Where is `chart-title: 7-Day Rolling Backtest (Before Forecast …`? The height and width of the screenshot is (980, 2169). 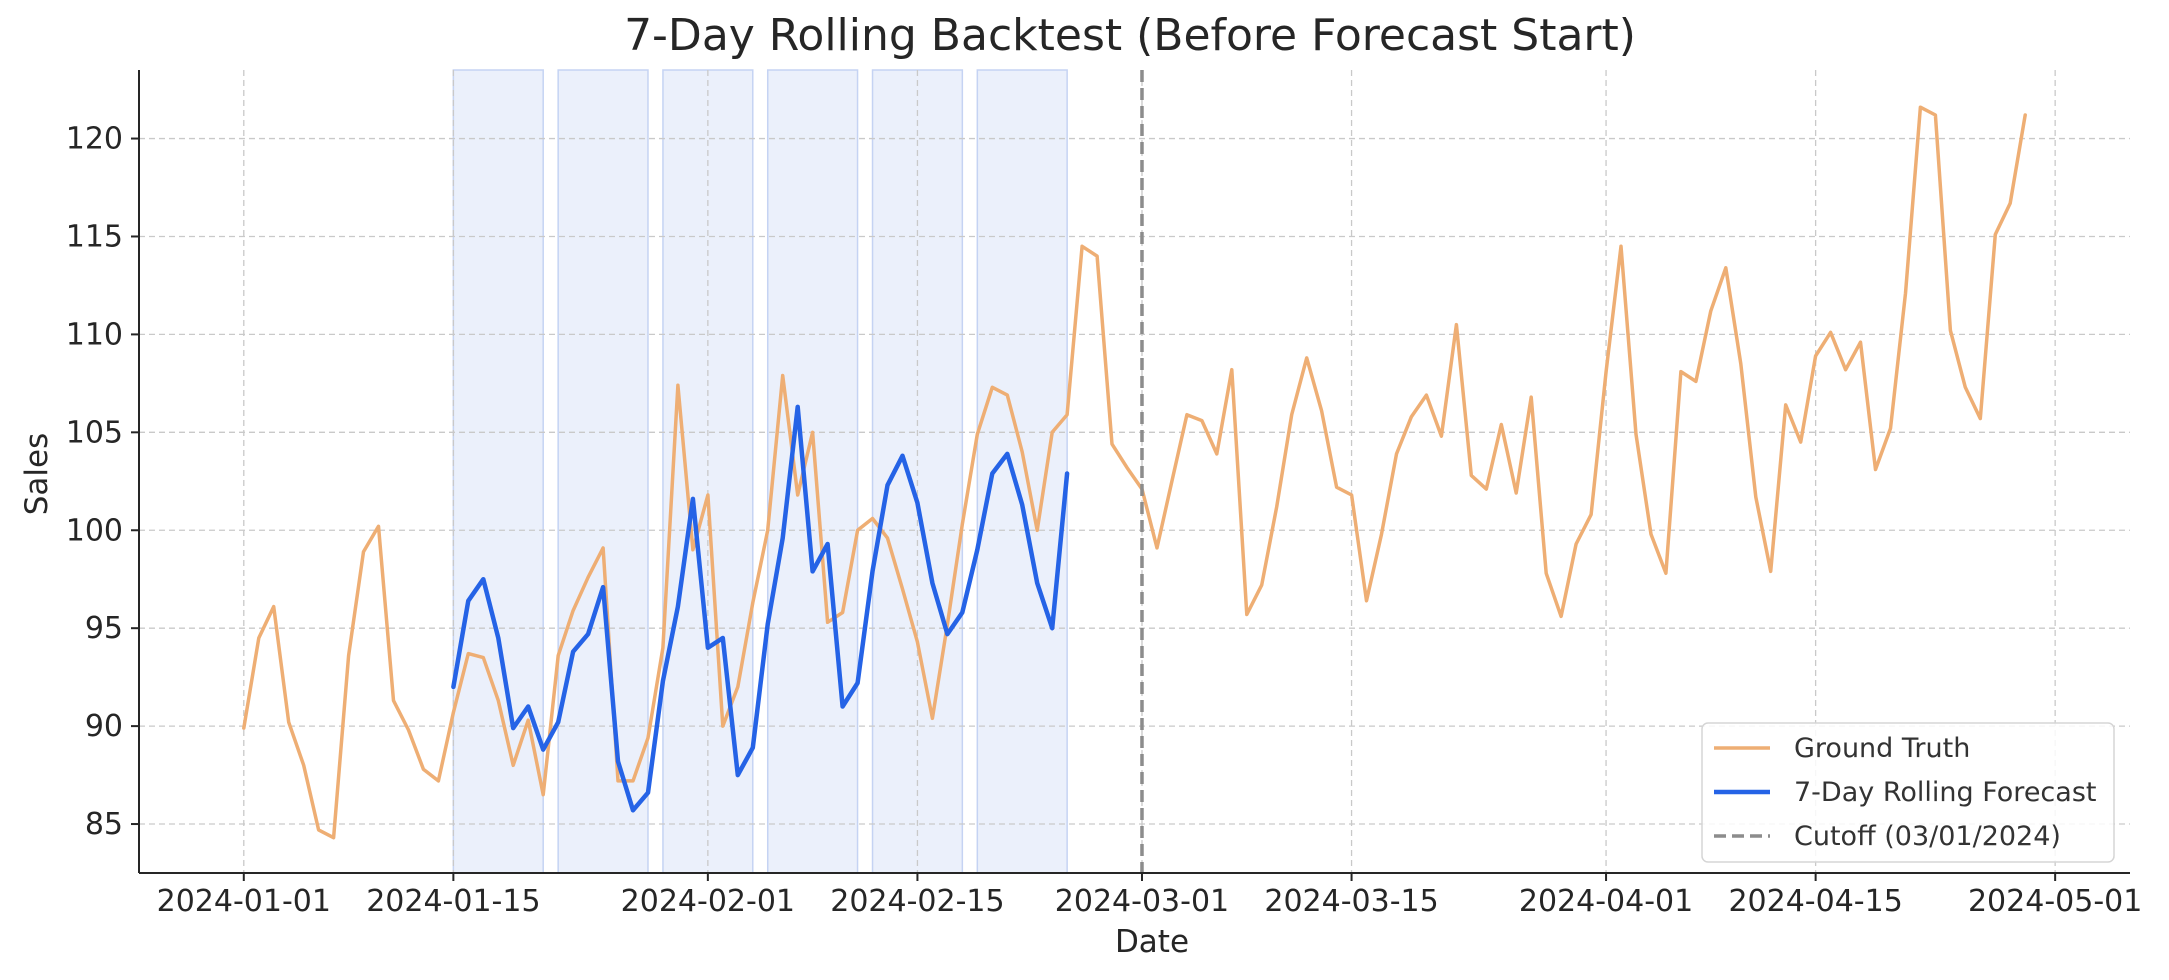 chart-title: 7-Day Rolling Backtest (Before Forecast … is located at coordinates (1130, 35).